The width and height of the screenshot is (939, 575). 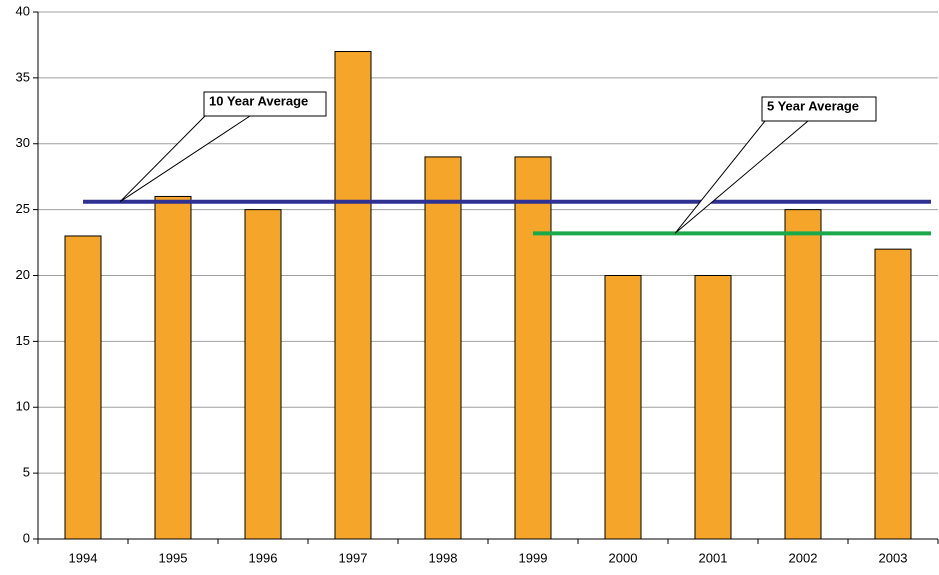 I want to click on callout-label: 10 Year Average, so click(x=258, y=100).